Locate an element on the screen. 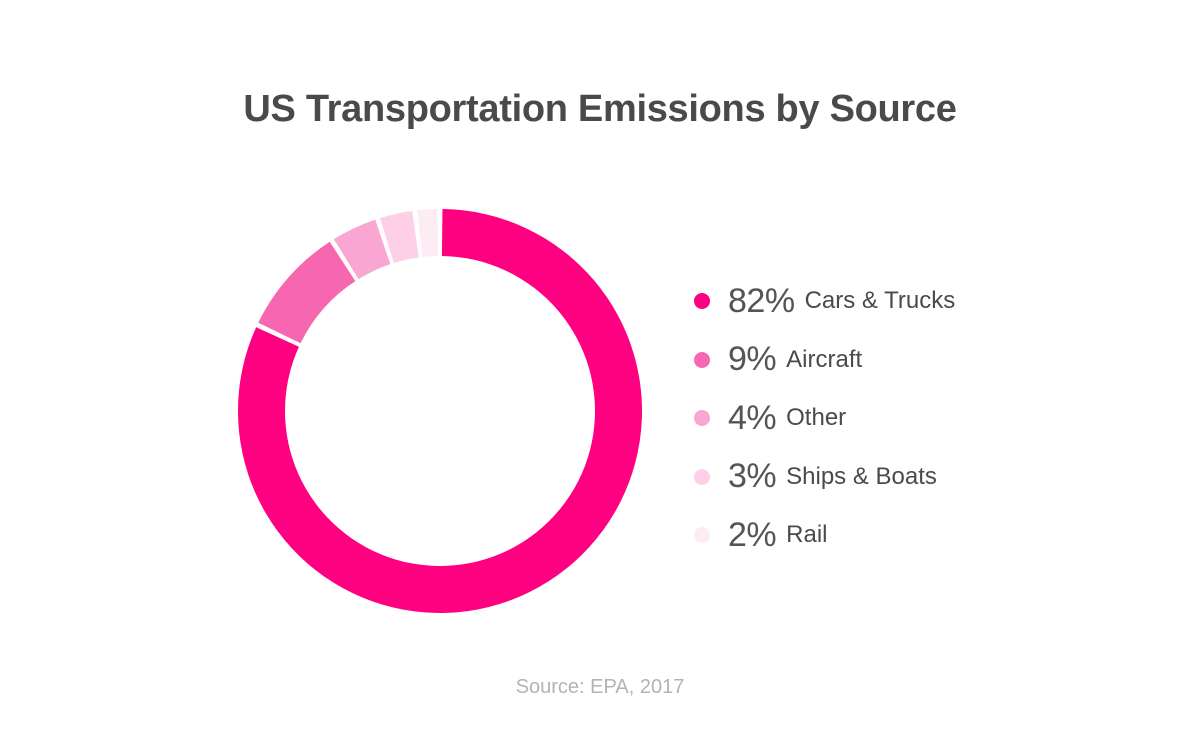 The width and height of the screenshot is (1200, 739). legend-percent: 9% is located at coordinates (752, 359).